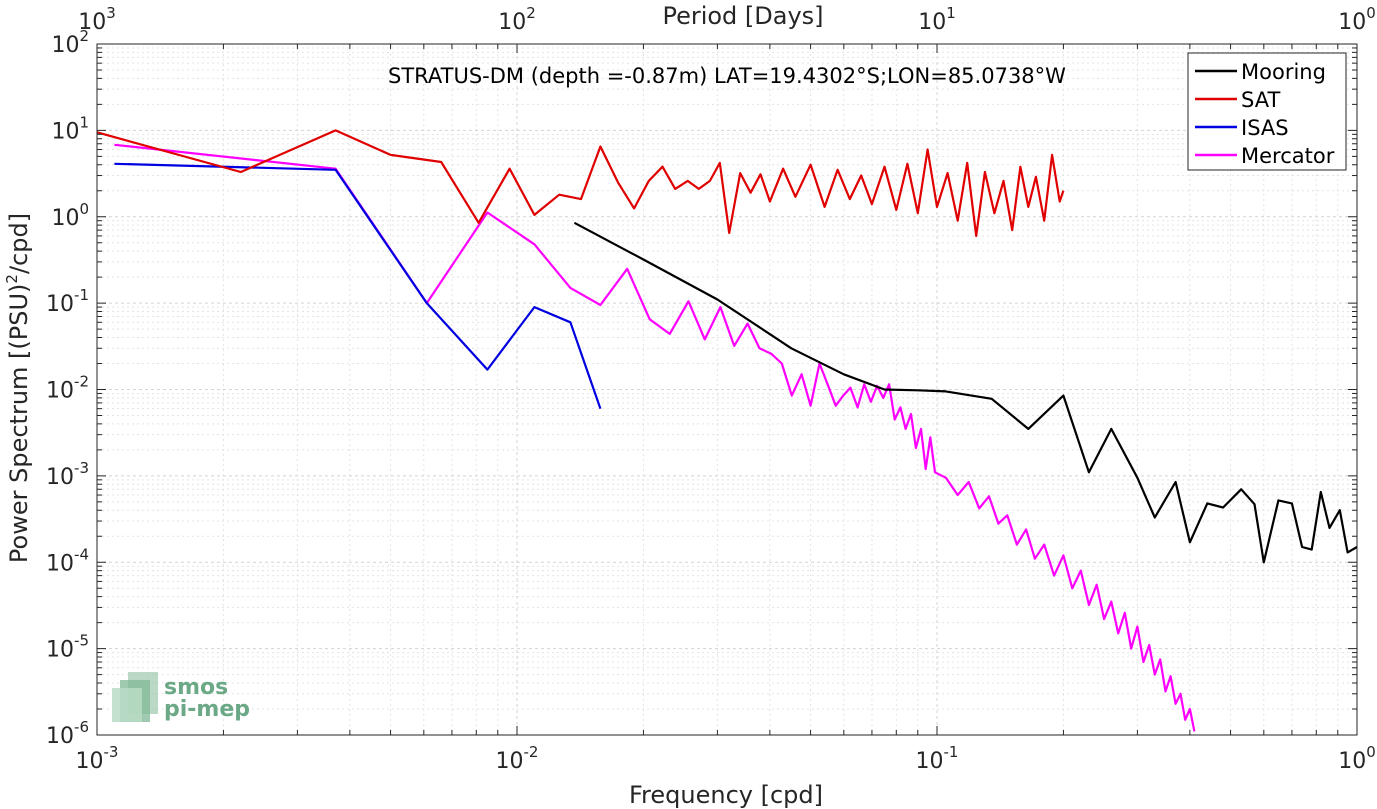  I want to click on legend-label-isas: ISAS, so click(1265, 128).